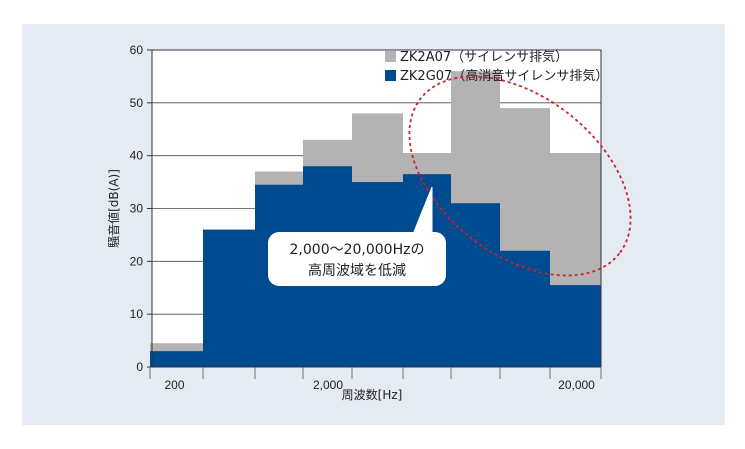 This screenshot has width=745, height=449. What do you see at coordinates (372, 394) in the screenshot?
I see `x-axis-title: 周波数[Hz]` at bounding box center [372, 394].